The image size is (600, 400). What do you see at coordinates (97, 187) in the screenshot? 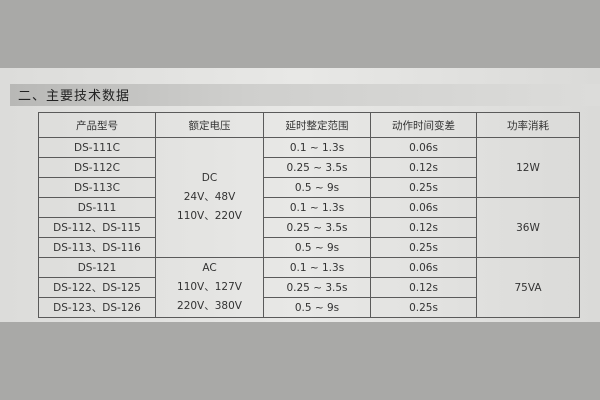
I see `model-cell: DS-113C` at bounding box center [97, 187].